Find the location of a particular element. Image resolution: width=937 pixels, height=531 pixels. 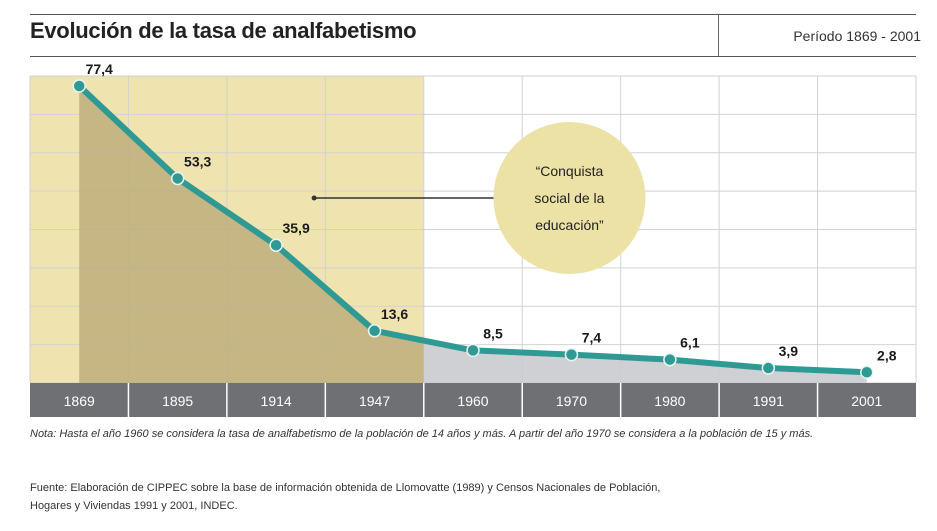

x-tick-label: 2001 is located at coordinates (866, 401).